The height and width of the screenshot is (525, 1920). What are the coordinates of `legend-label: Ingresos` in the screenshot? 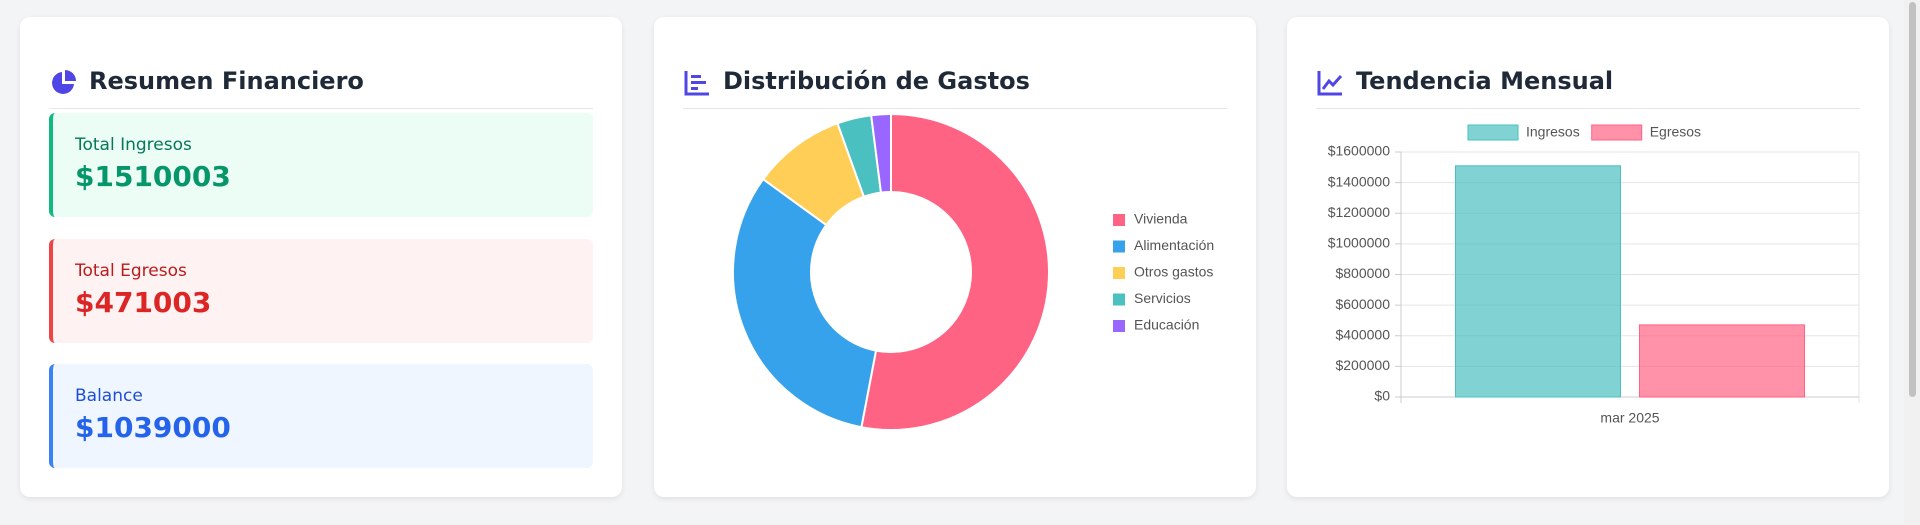 It's located at (1553, 132).